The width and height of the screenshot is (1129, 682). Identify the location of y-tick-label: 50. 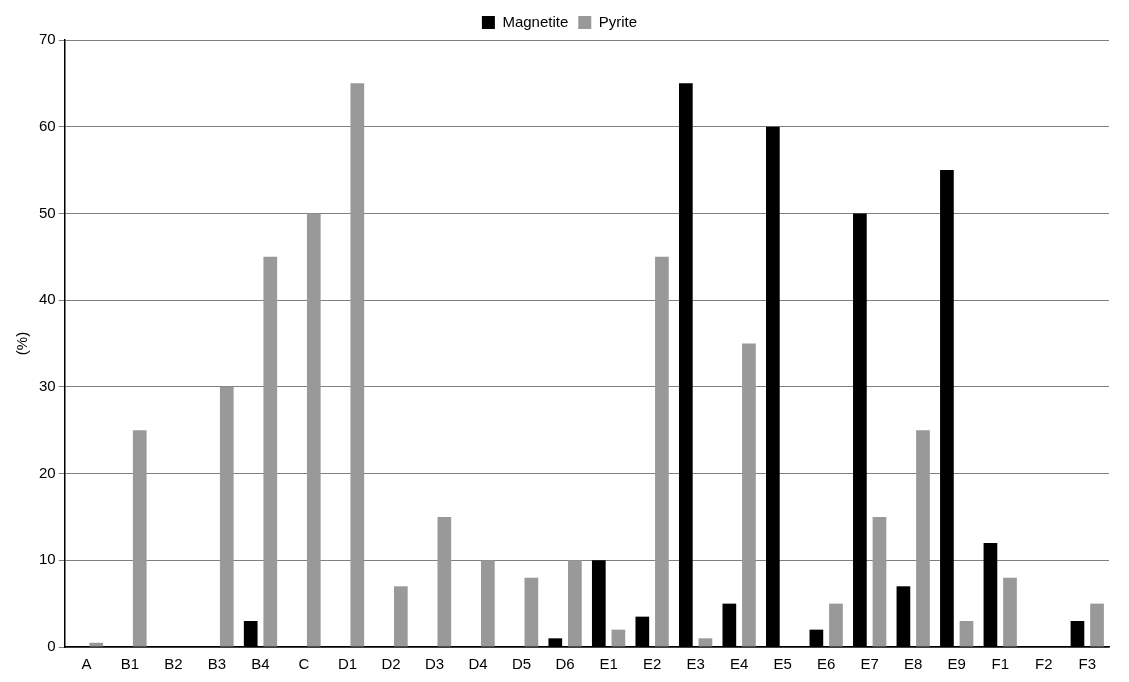
(47, 212).